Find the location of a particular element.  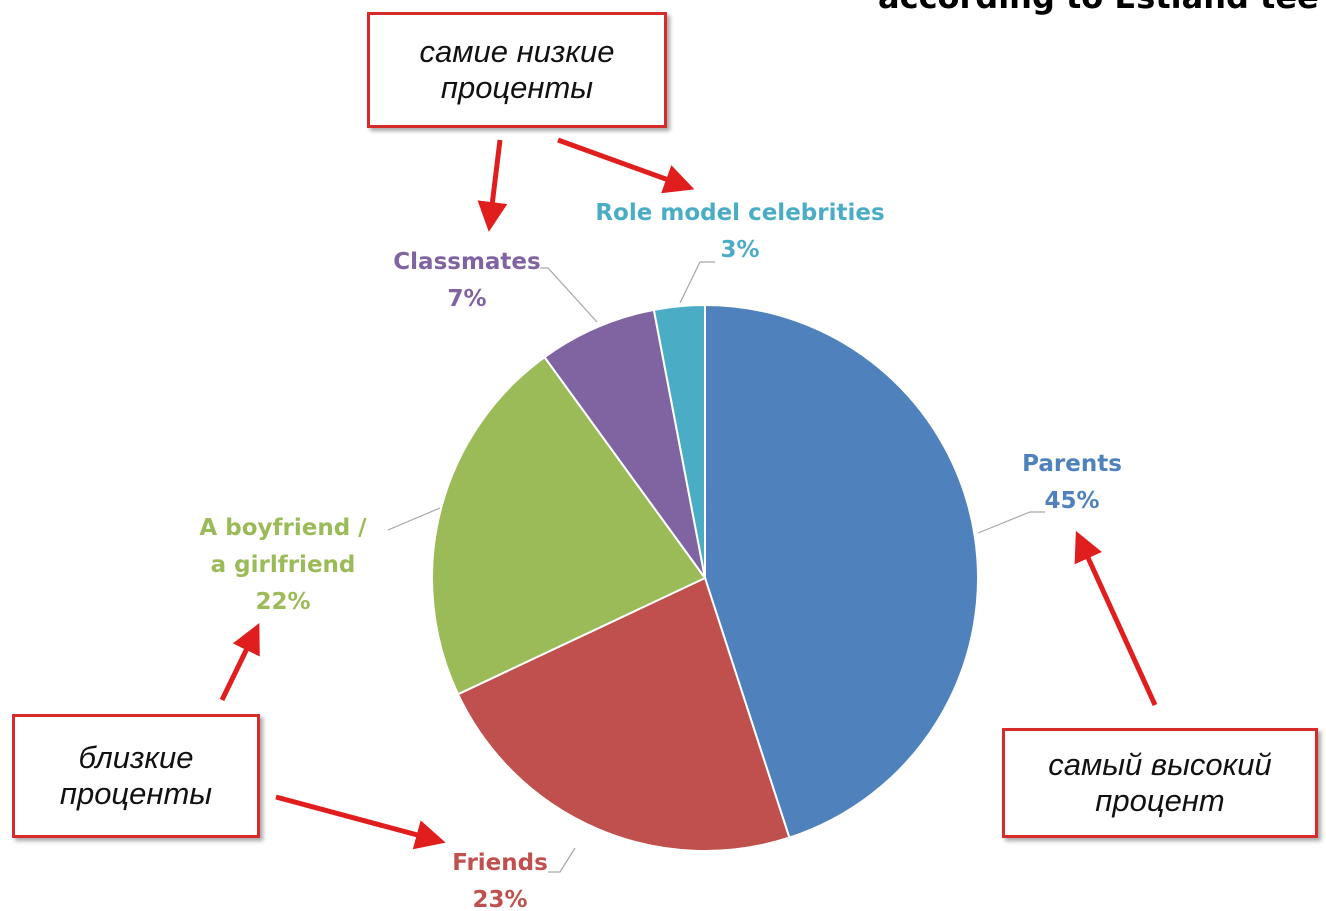

category-label: Friends is located at coordinates (500, 863).